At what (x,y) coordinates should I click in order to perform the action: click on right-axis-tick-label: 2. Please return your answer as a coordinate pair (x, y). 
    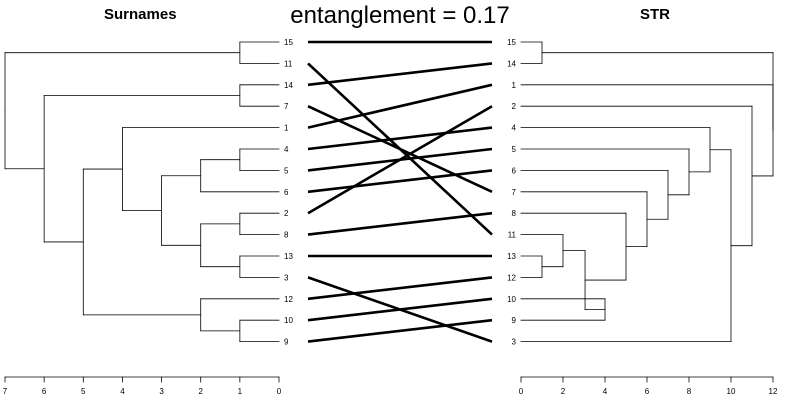
    Looking at the image, I should click on (563, 391).